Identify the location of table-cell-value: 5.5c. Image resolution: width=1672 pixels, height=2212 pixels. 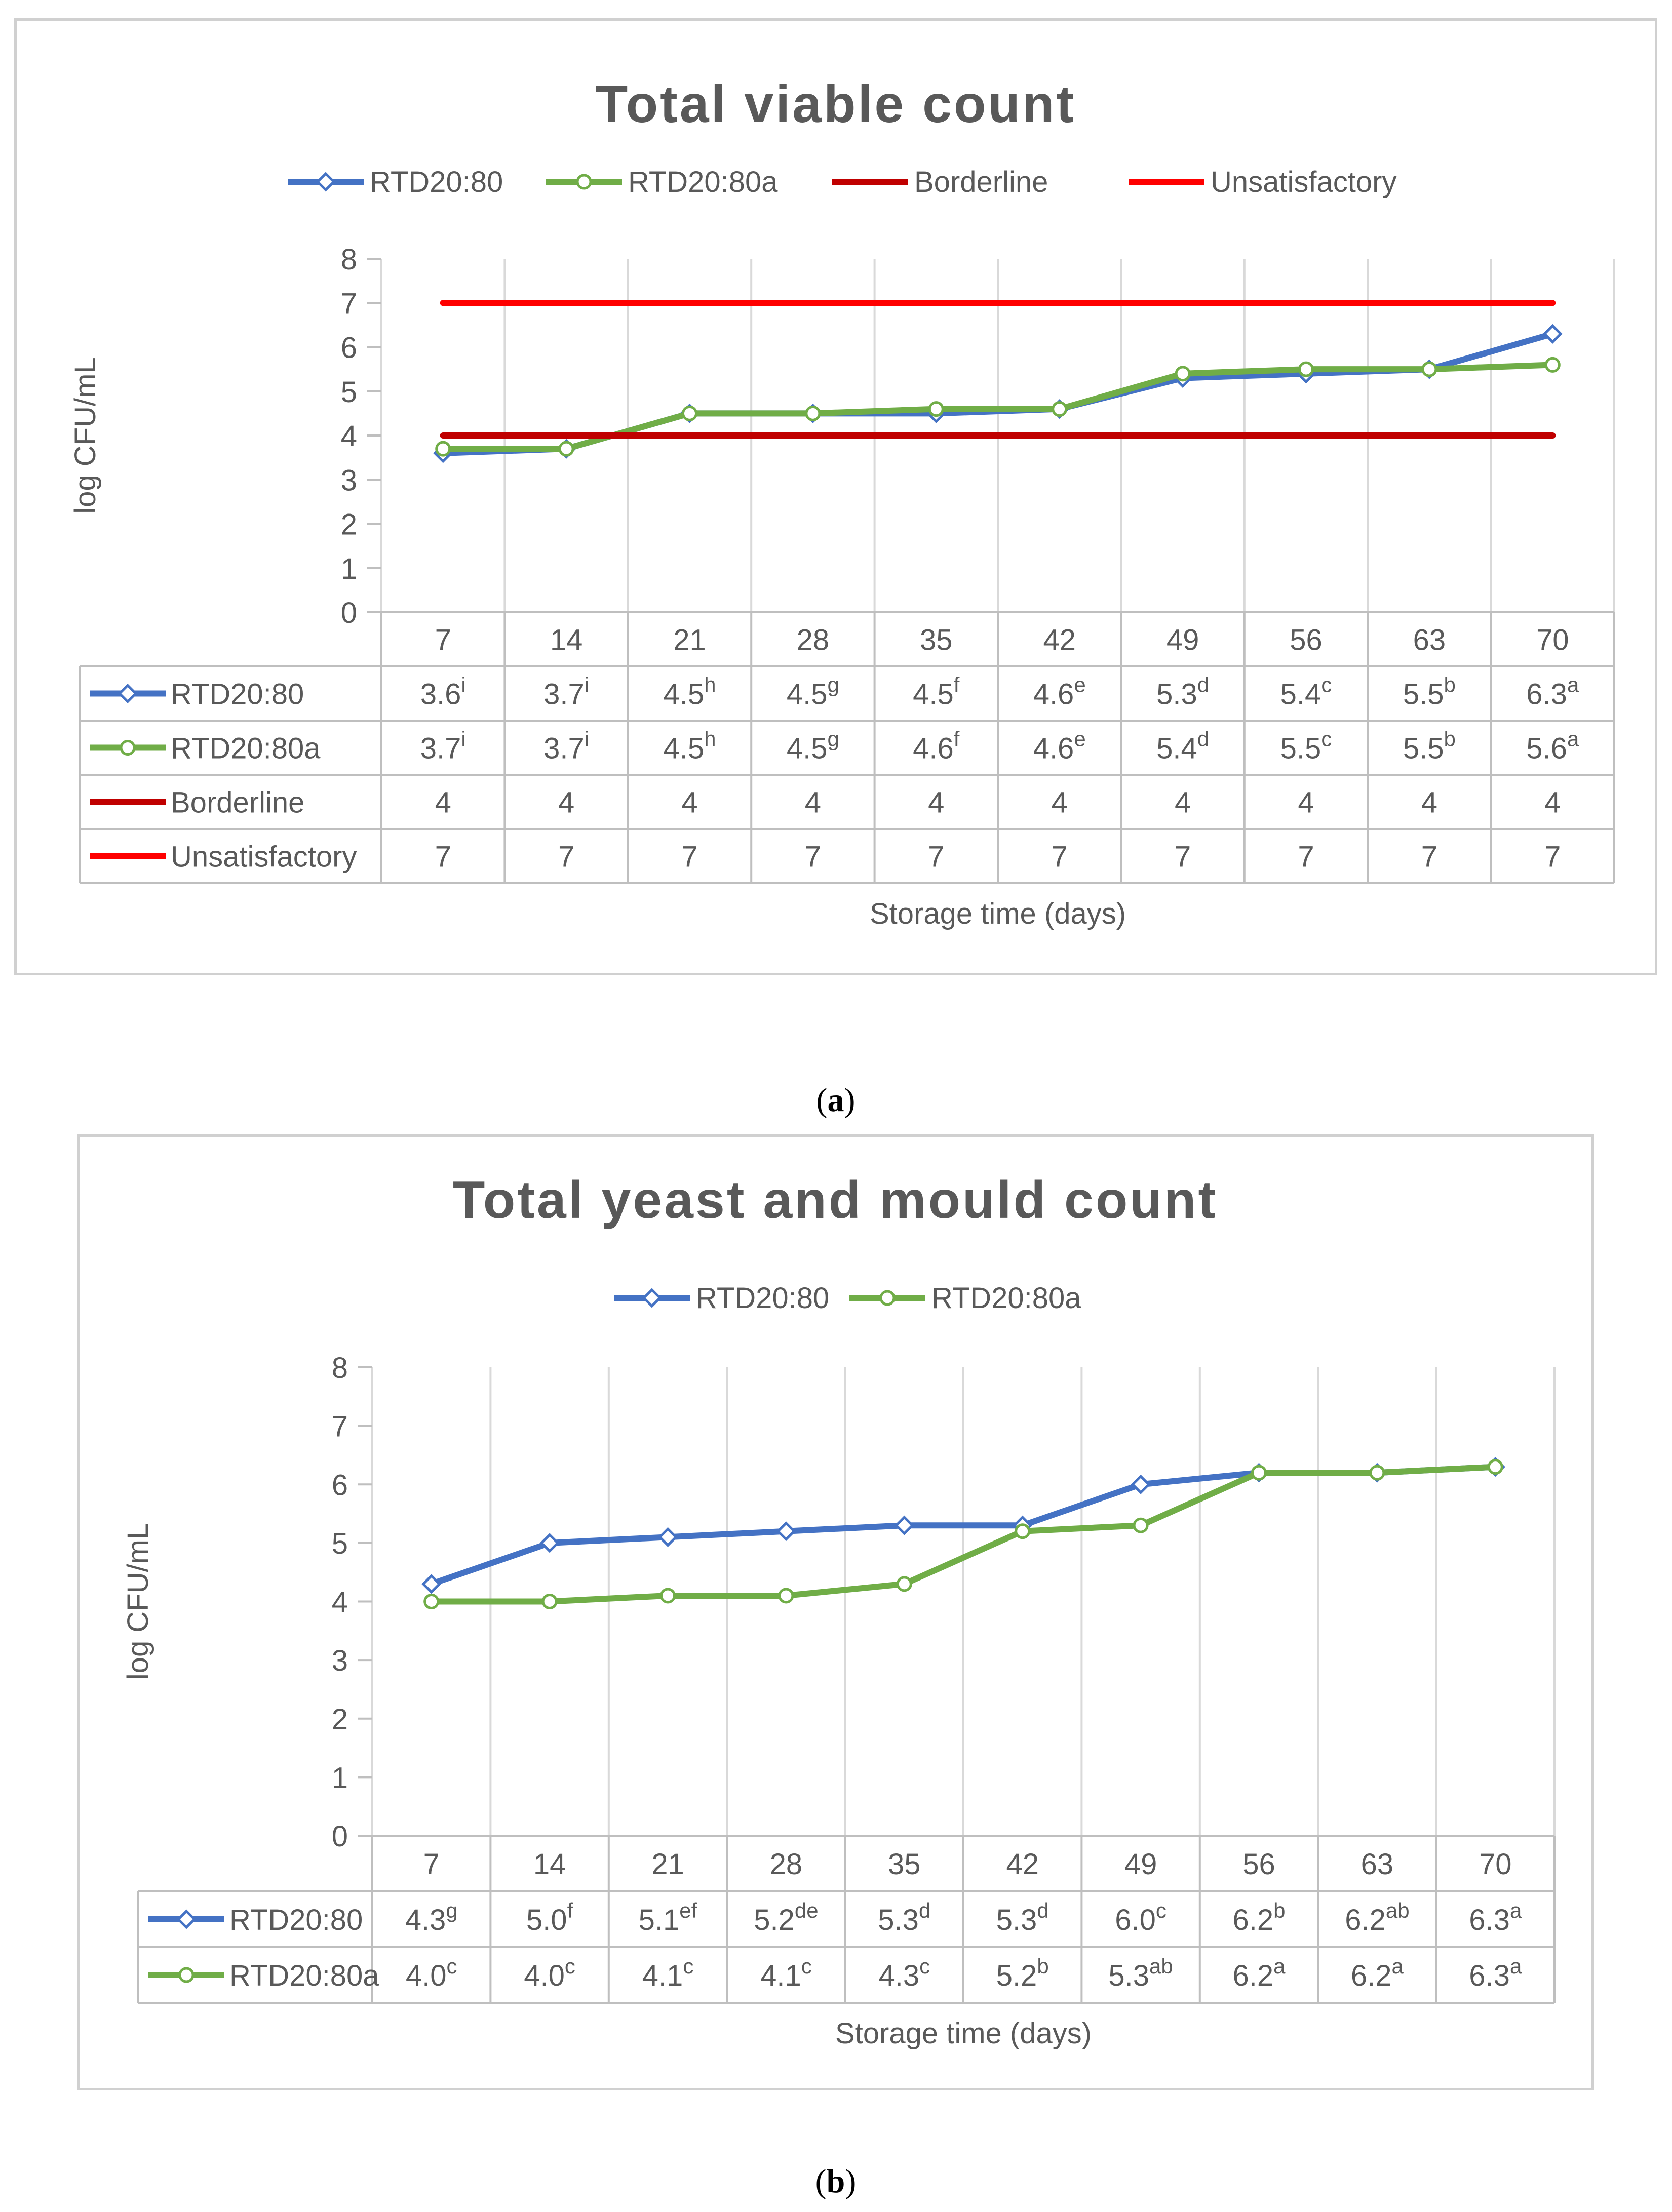
(1306, 746).